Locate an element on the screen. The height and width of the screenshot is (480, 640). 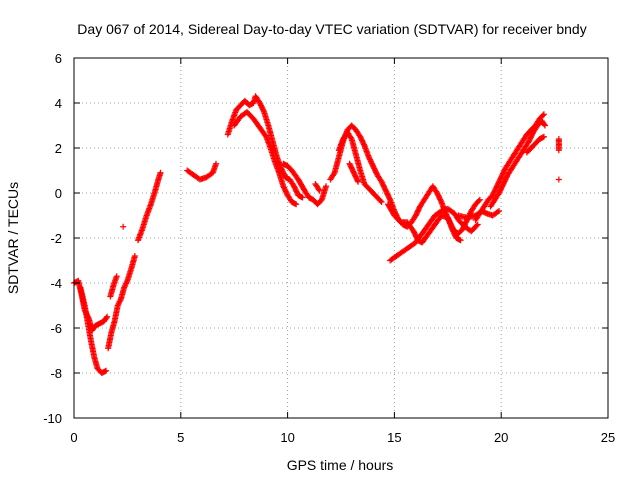
y-tick-label: 6 is located at coordinates (58, 58).